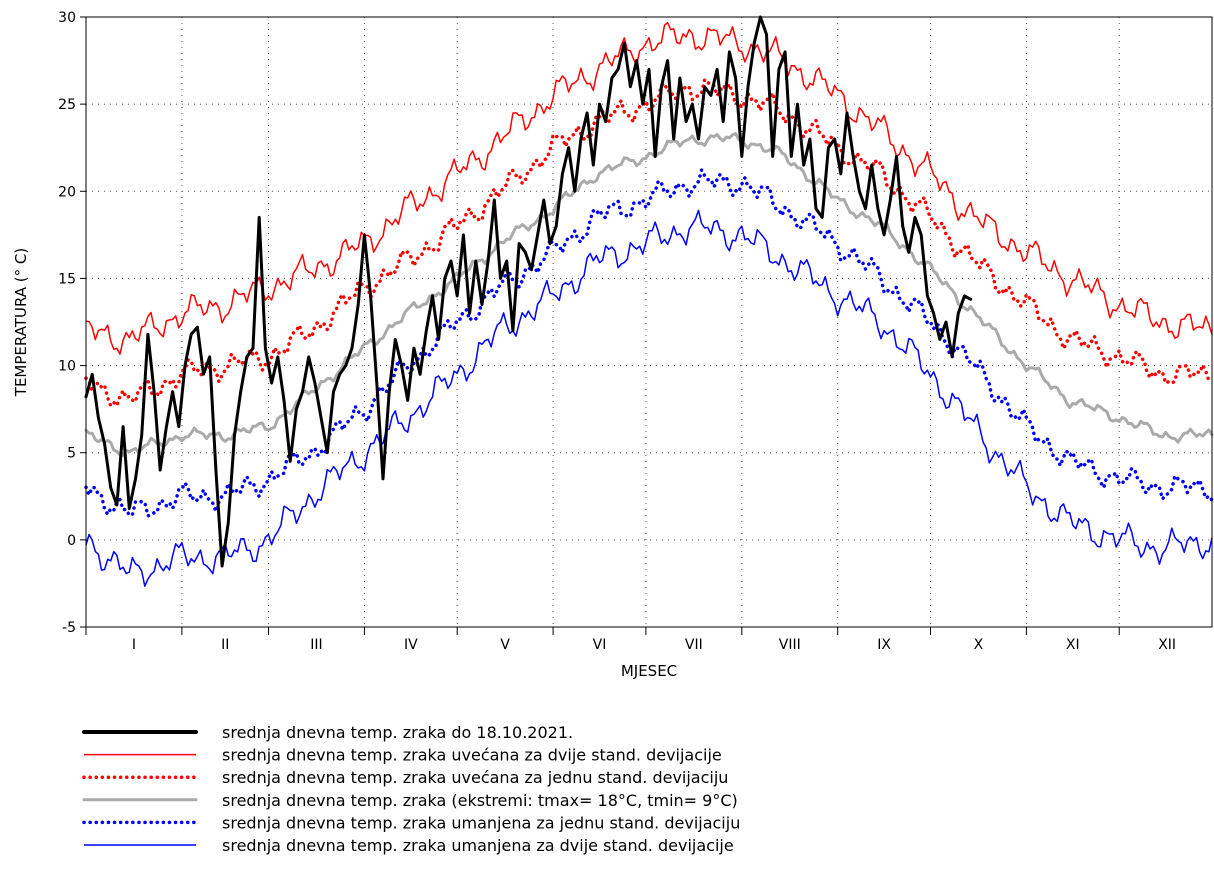 Image resolution: width=1214 pixels, height=884 pixels. I want to click on month-label: XII, so click(1167, 645).